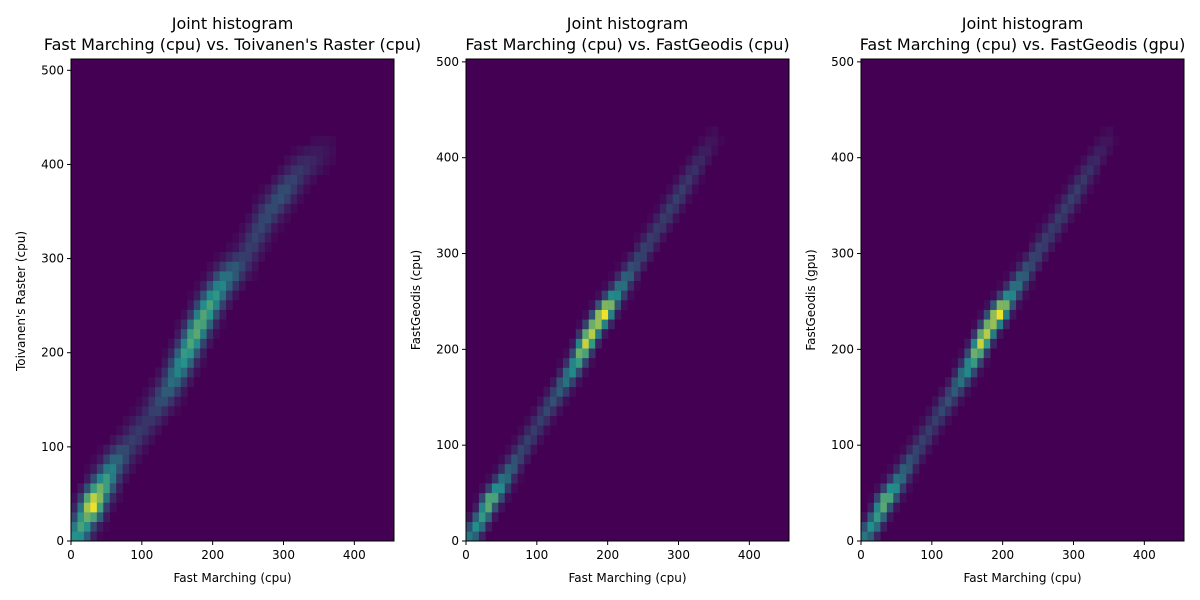  Describe the element at coordinates (447, 158) in the screenshot. I see `y-tick-label: 400` at that location.